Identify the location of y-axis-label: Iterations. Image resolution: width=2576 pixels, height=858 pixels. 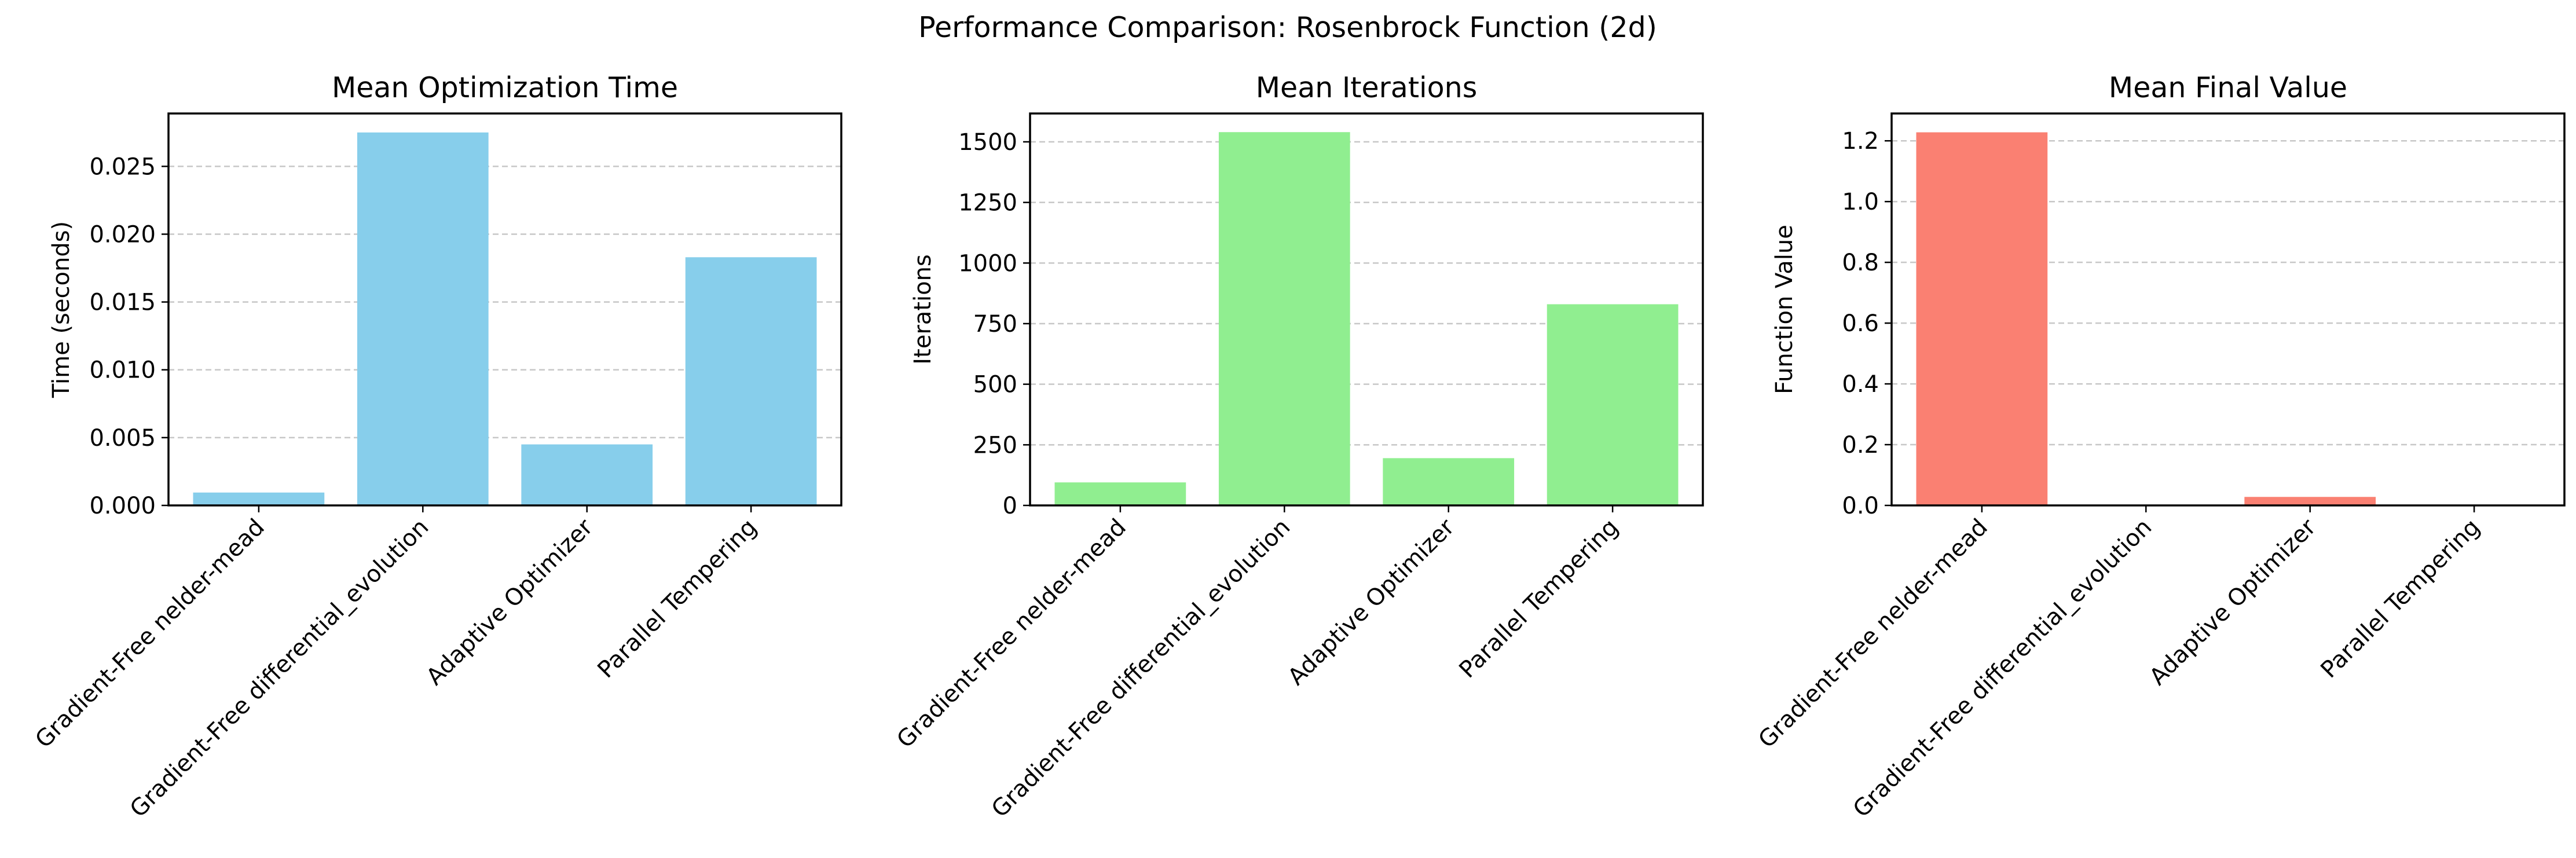
(923, 310).